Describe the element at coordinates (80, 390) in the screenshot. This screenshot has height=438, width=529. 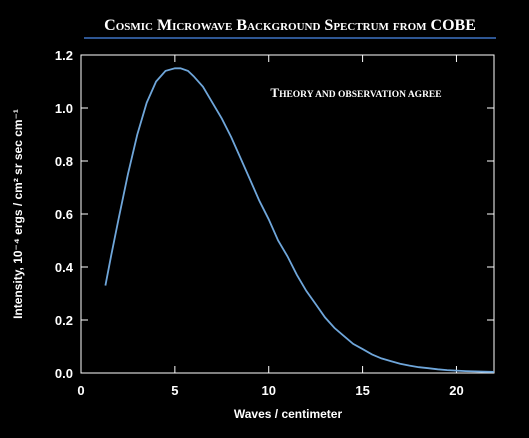
I see `x-tick-label: 0` at that location.